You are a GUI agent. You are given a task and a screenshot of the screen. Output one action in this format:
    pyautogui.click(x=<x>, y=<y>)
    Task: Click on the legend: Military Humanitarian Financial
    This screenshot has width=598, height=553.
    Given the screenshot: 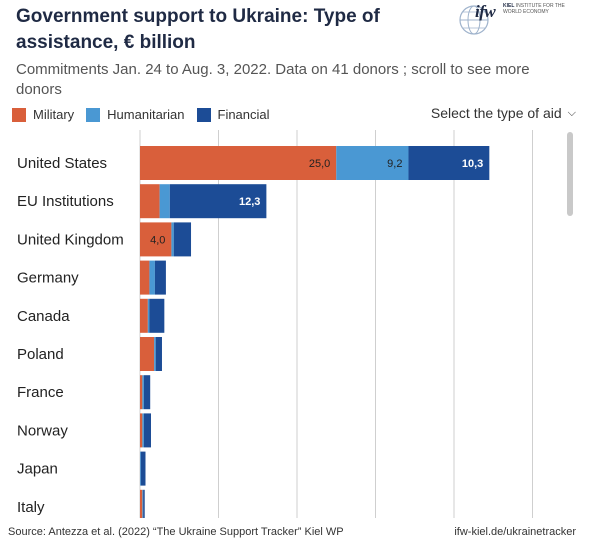 What is the action you would take?
    pyautogui.click(x=147, y=114)
    